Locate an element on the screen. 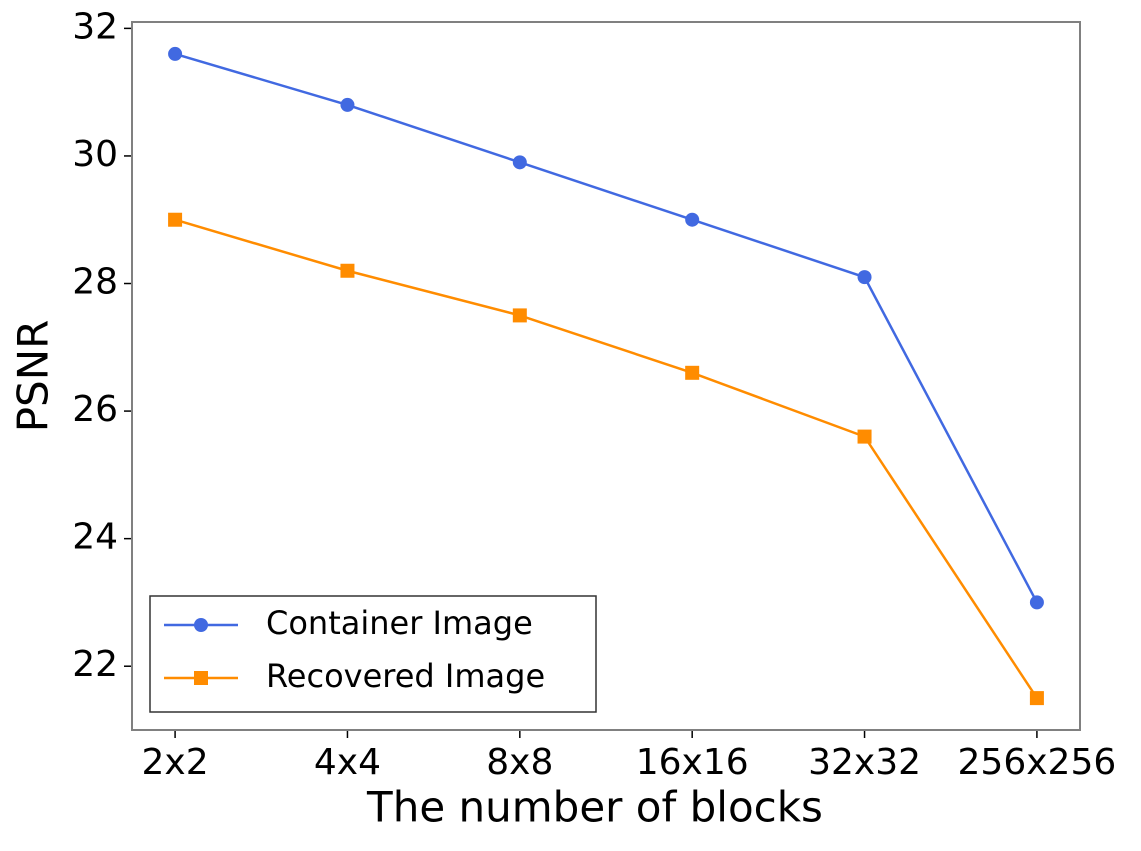  legend-box is located at coordinates (373, 654).